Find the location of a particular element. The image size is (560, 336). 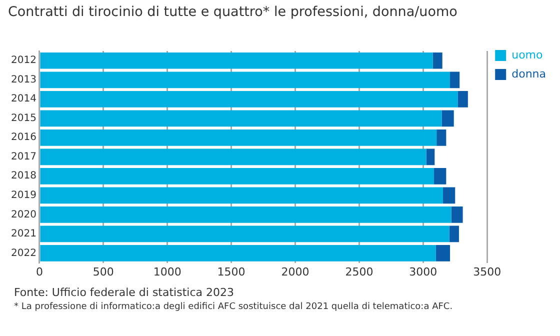

x-tick-label: 3000 is located at coordinates (423, 271).